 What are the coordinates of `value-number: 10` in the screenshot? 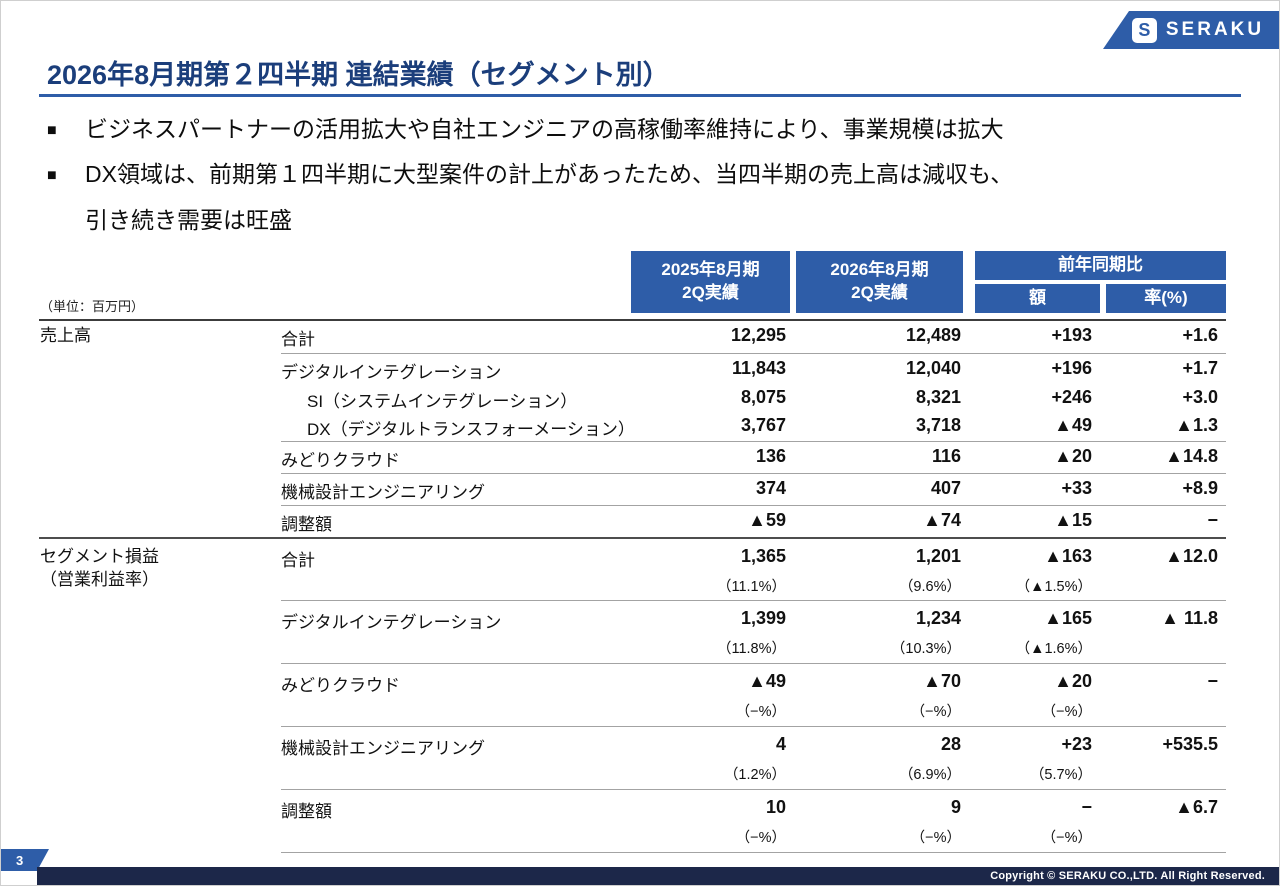 It's located at (775, 807).